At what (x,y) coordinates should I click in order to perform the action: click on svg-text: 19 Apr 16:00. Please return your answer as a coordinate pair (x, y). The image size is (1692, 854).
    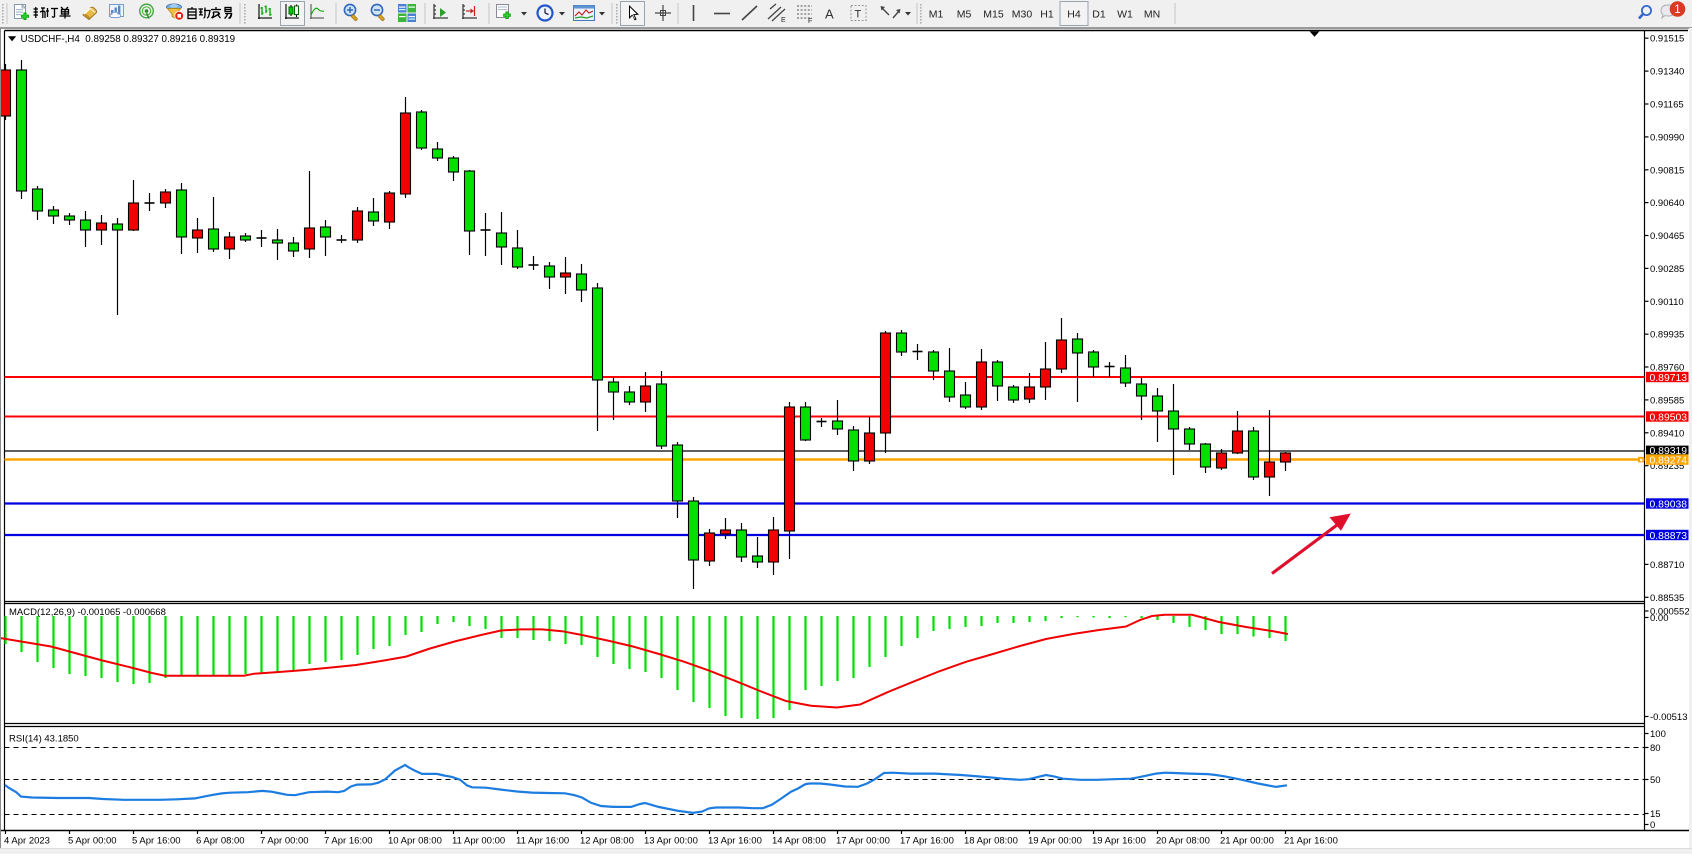
    Looking at the image, I should click on (1119, 841).